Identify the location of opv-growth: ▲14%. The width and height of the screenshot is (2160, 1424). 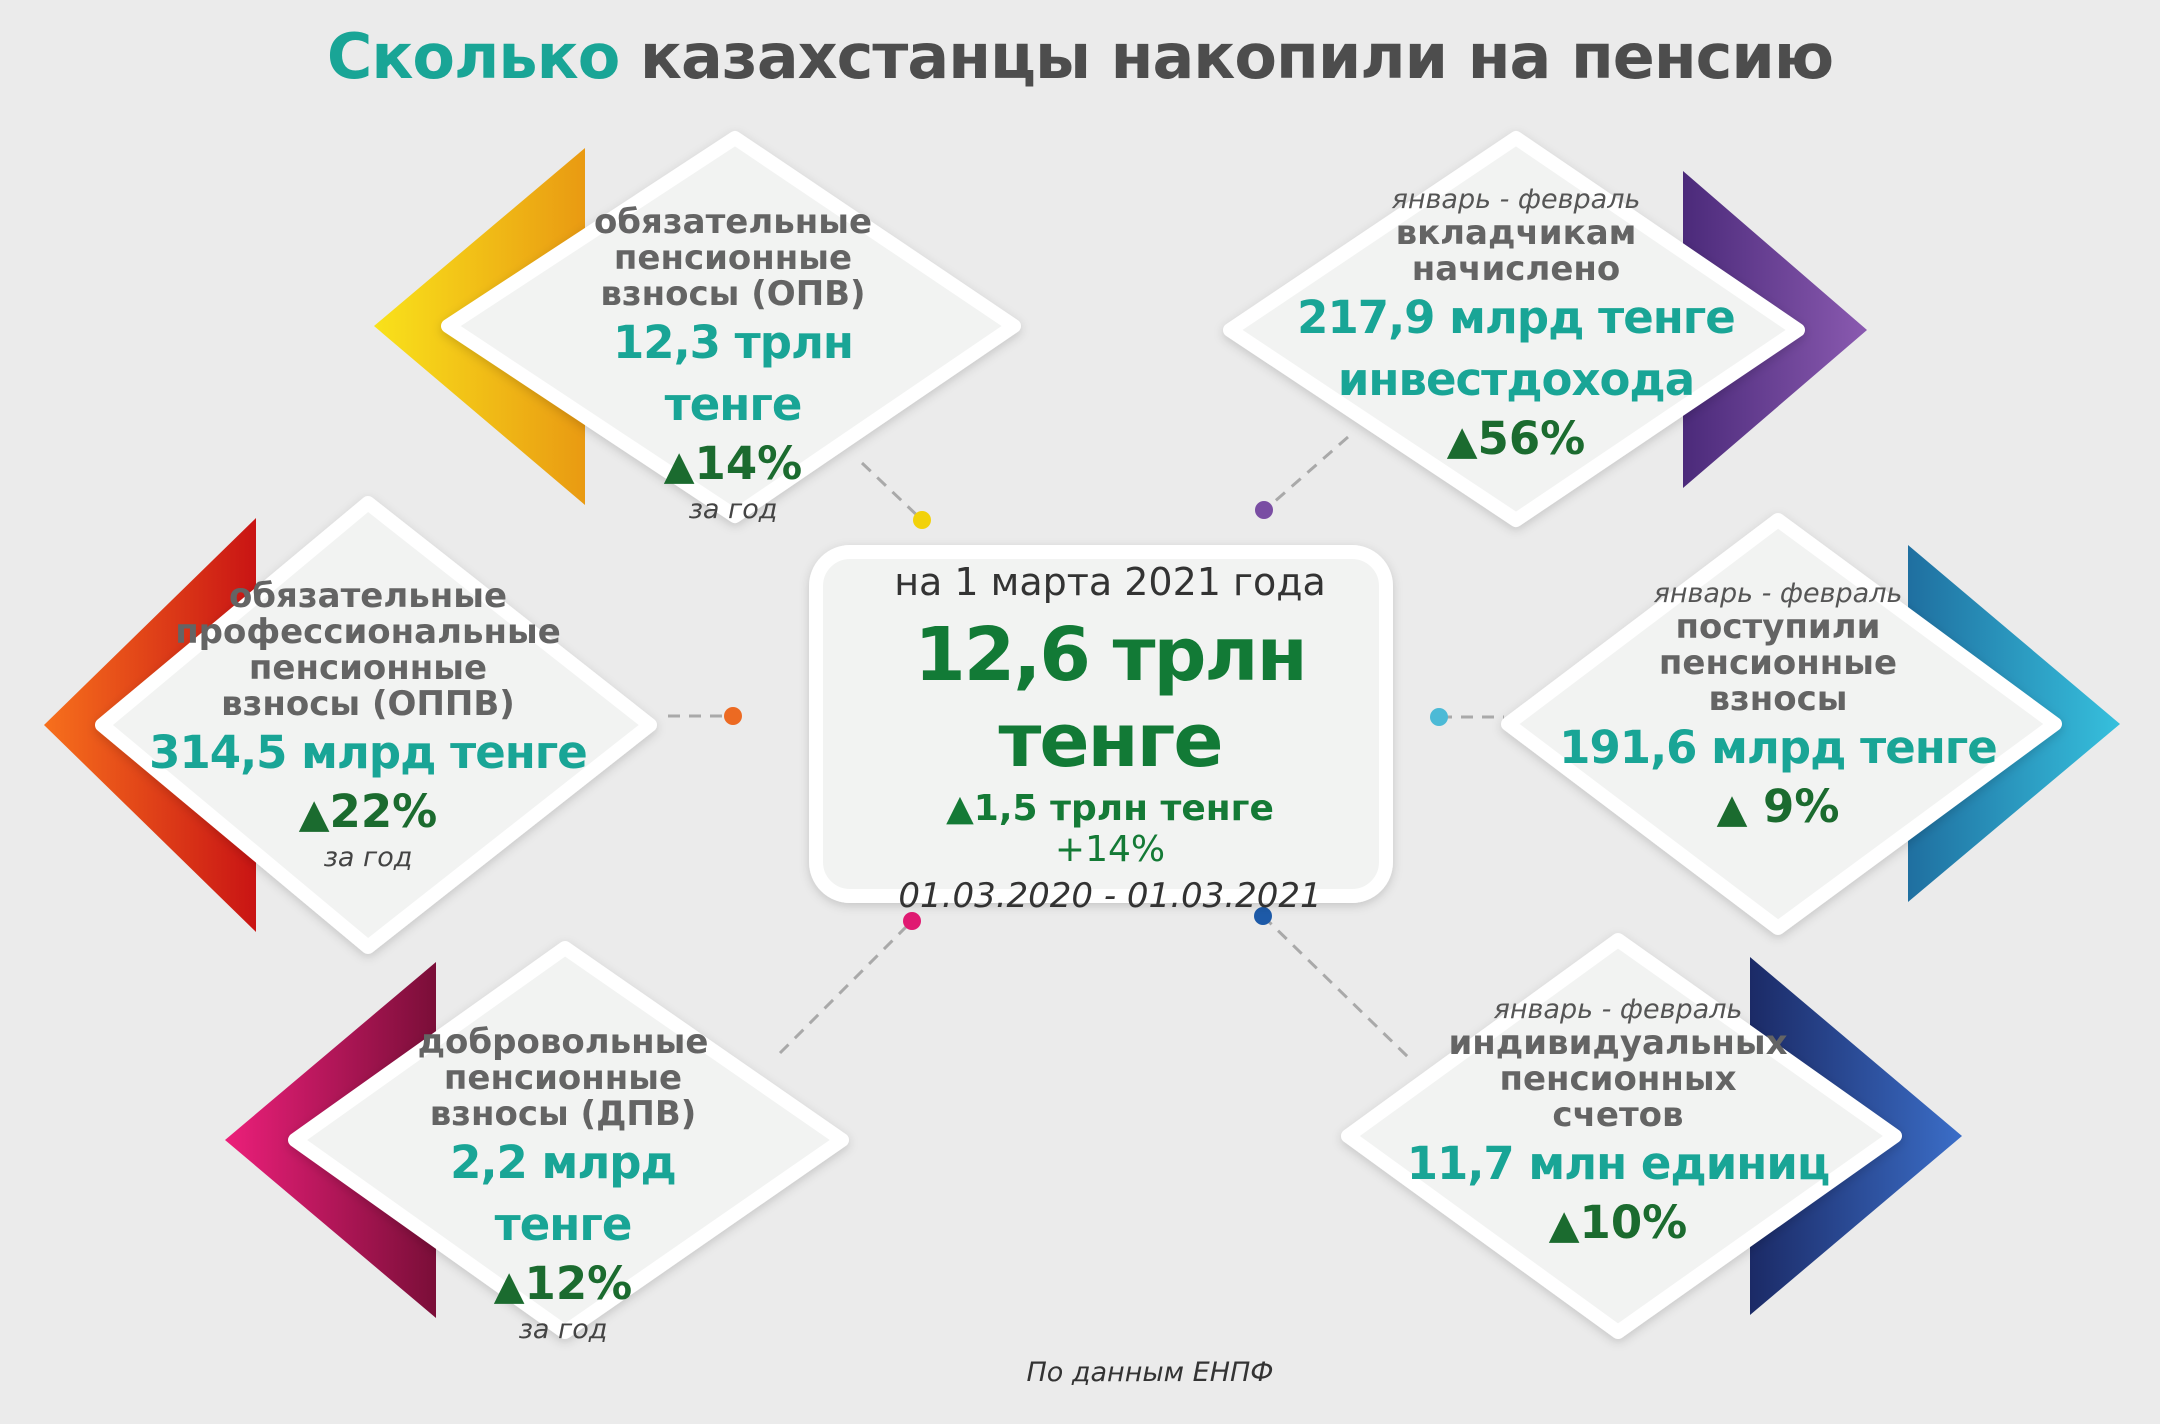
(733, 465).